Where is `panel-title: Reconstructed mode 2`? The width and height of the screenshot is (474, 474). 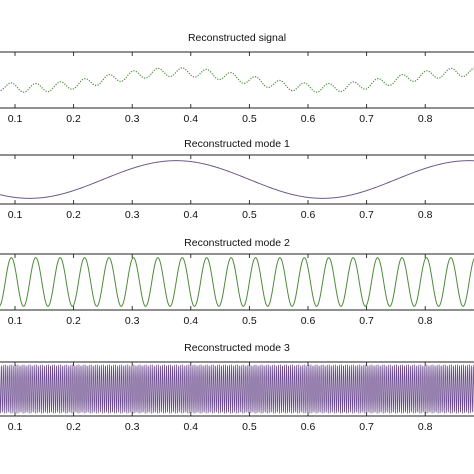
panel-title: Reconstructed mode 2 is located at coordinates (237, 243).